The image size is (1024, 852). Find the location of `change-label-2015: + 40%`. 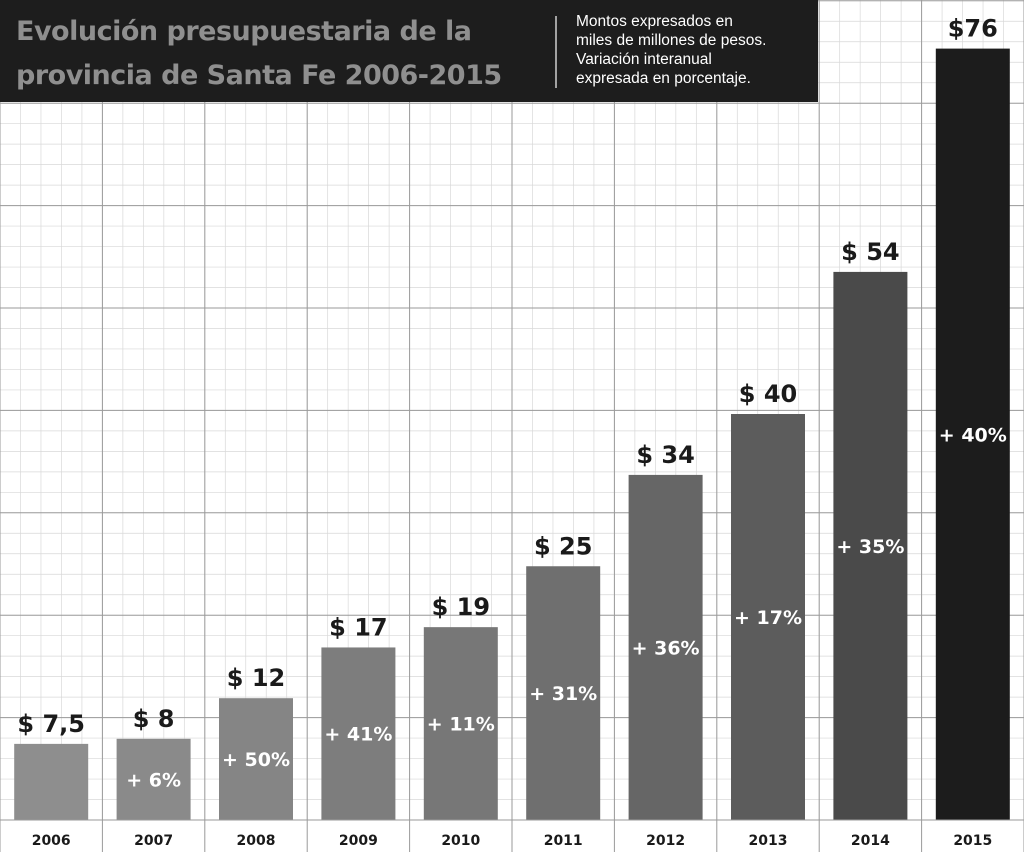

change-label-2015: + 40% is located at coordinates (973, 435).